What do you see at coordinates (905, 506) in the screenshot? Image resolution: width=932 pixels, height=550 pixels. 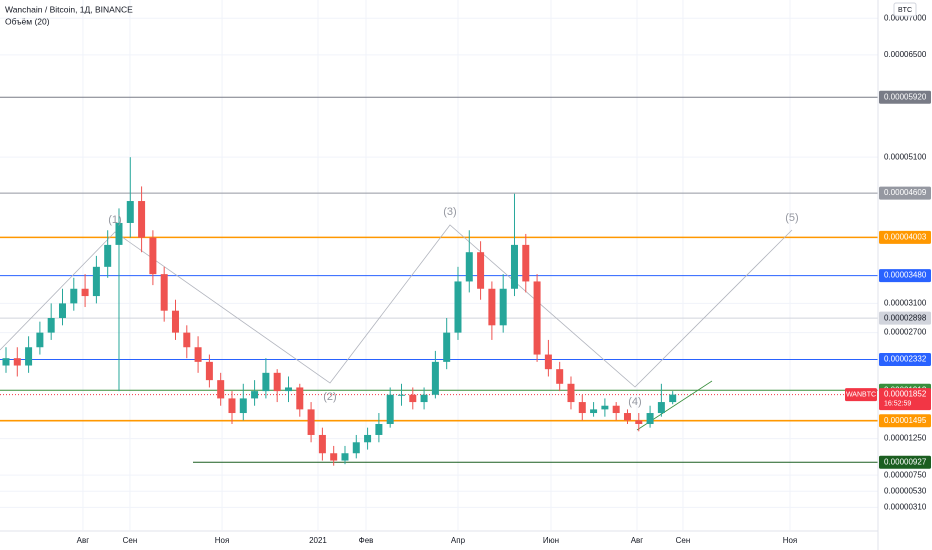 I see `y-tick-label: 0.00000310` at bounding box center [905, 506].